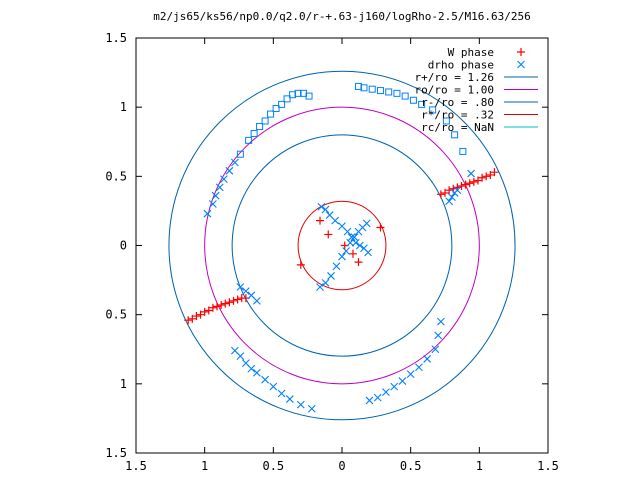 The width and height of the screenshot is (640, 480). I want to click on legend-label: r-/ro = .80, so click(457, 102).